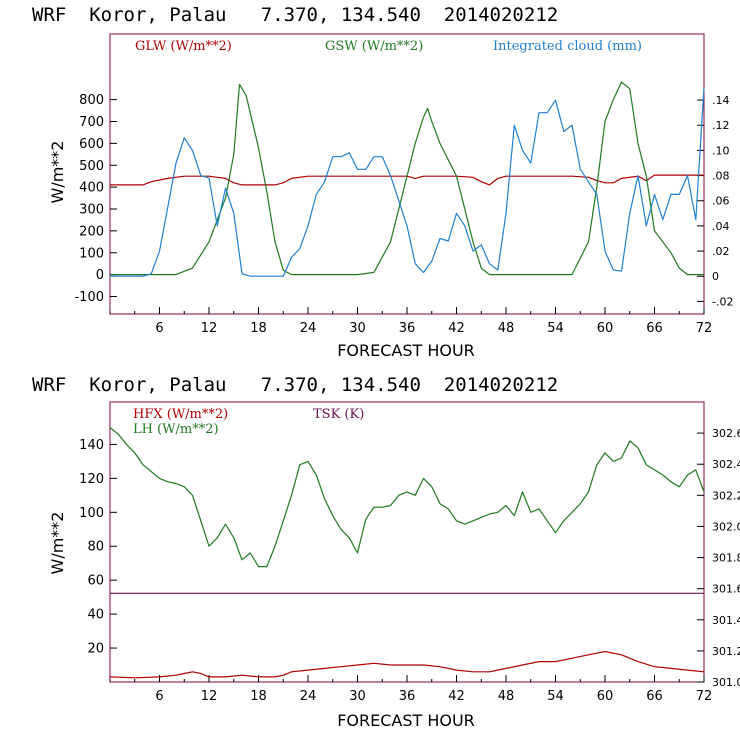  Describe the element at coordinates (407, 664) in the screenshot. I see `series-line-hfx` at that location.